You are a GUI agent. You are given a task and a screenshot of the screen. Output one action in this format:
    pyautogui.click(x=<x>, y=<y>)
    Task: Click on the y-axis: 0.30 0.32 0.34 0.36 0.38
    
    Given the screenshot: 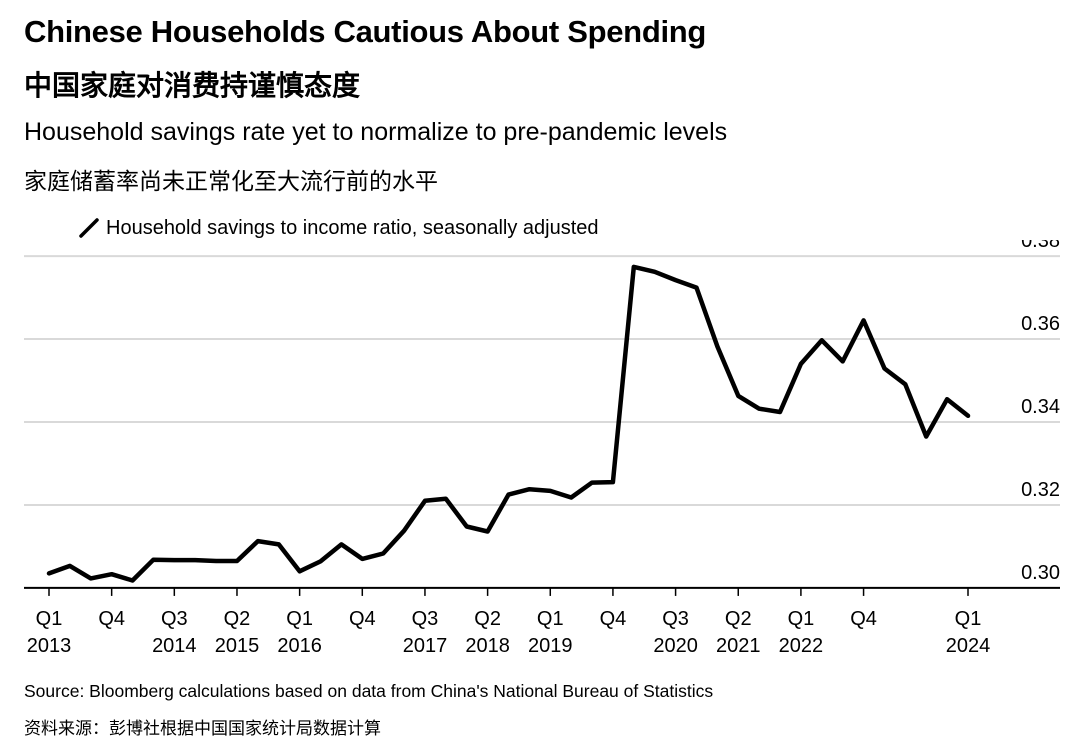 What is the action you would take?
    pyautogui.click(x=1040, y=412)
    